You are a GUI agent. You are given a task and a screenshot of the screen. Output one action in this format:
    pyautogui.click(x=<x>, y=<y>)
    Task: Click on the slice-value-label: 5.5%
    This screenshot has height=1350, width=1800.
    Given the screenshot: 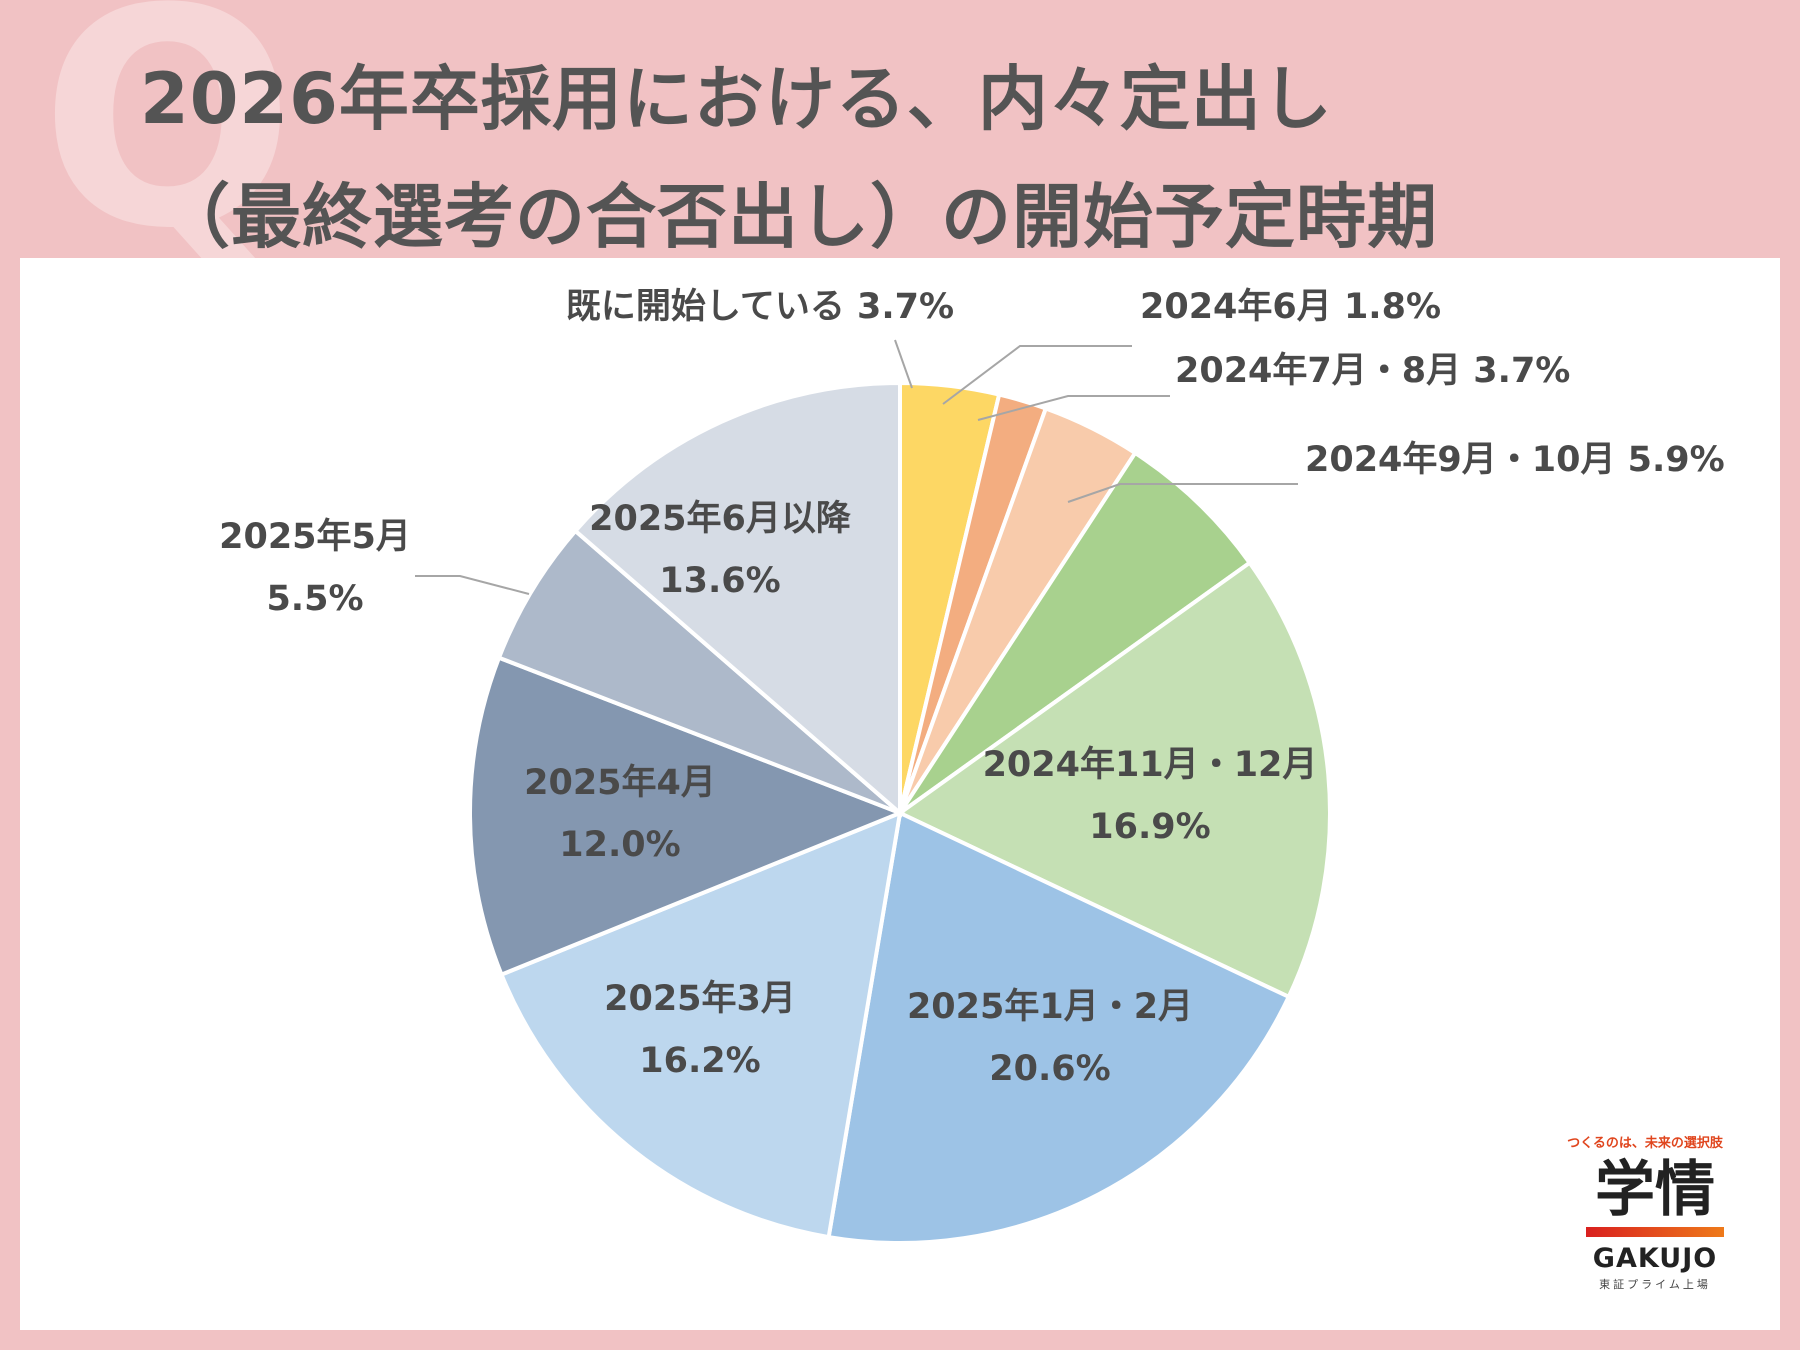 What is the action you would take?
    pyautogui.click(x=314, y=599)
    